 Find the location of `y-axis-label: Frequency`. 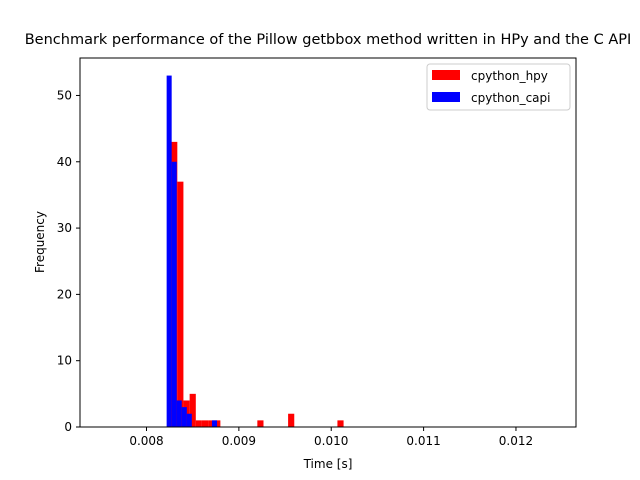

y-axis-label: Frequency is located at coordinates (40, 242).